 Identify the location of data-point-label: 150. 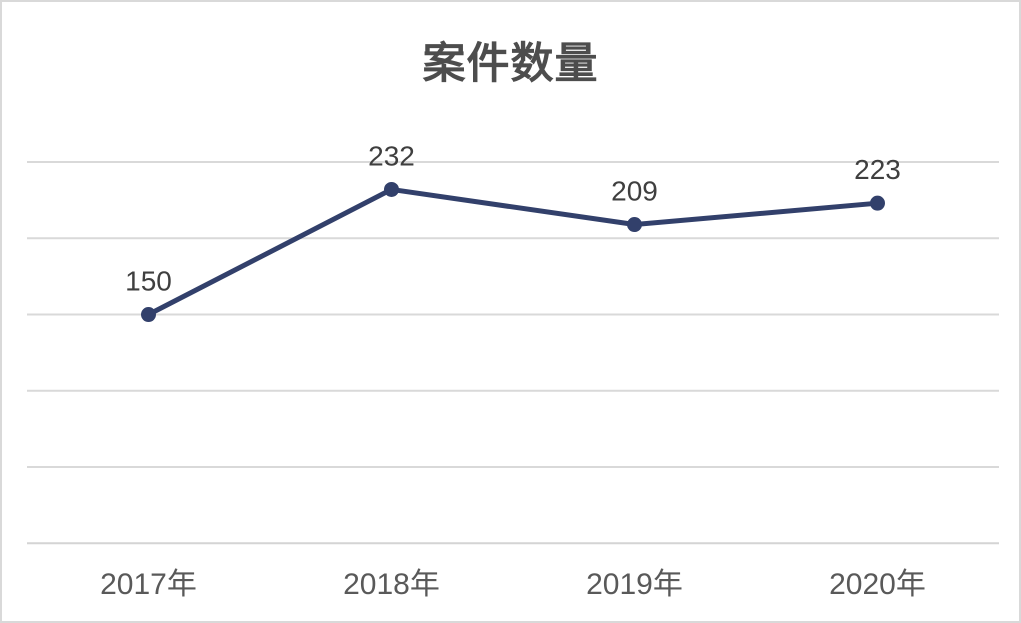
(148, 281).